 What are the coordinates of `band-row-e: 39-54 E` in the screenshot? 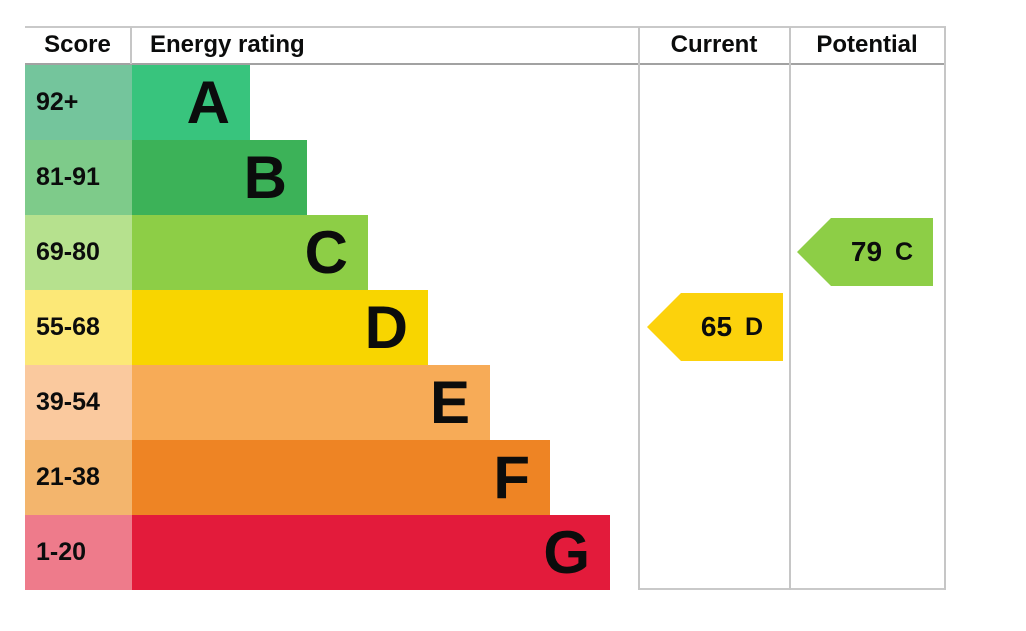 It's located at (485, 402).